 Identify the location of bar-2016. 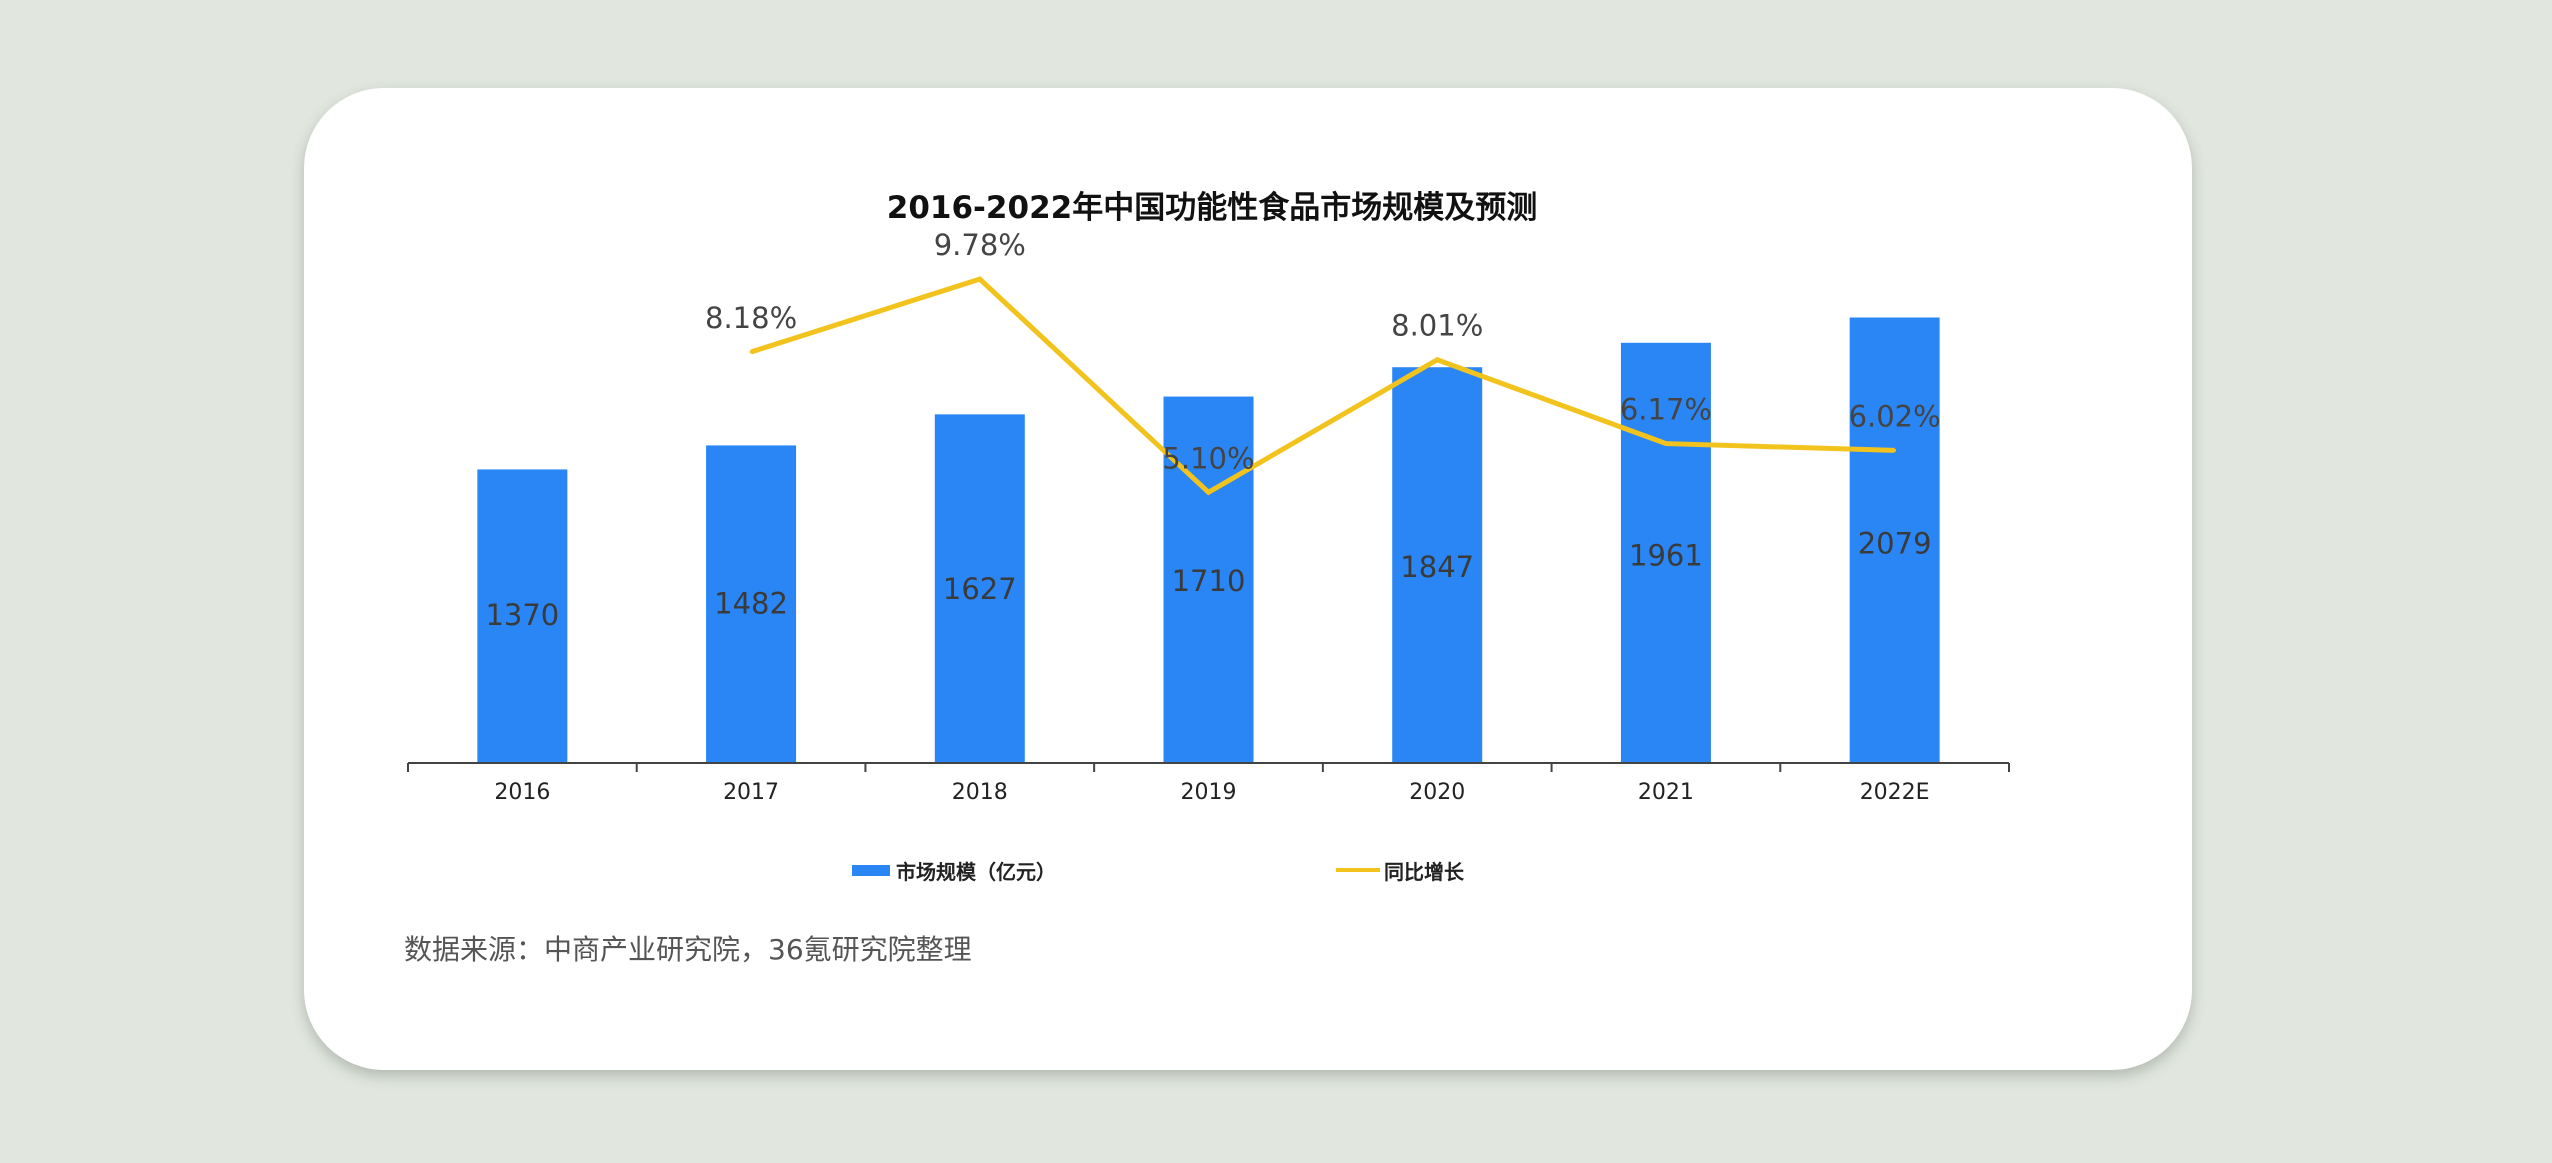
(522, 616).